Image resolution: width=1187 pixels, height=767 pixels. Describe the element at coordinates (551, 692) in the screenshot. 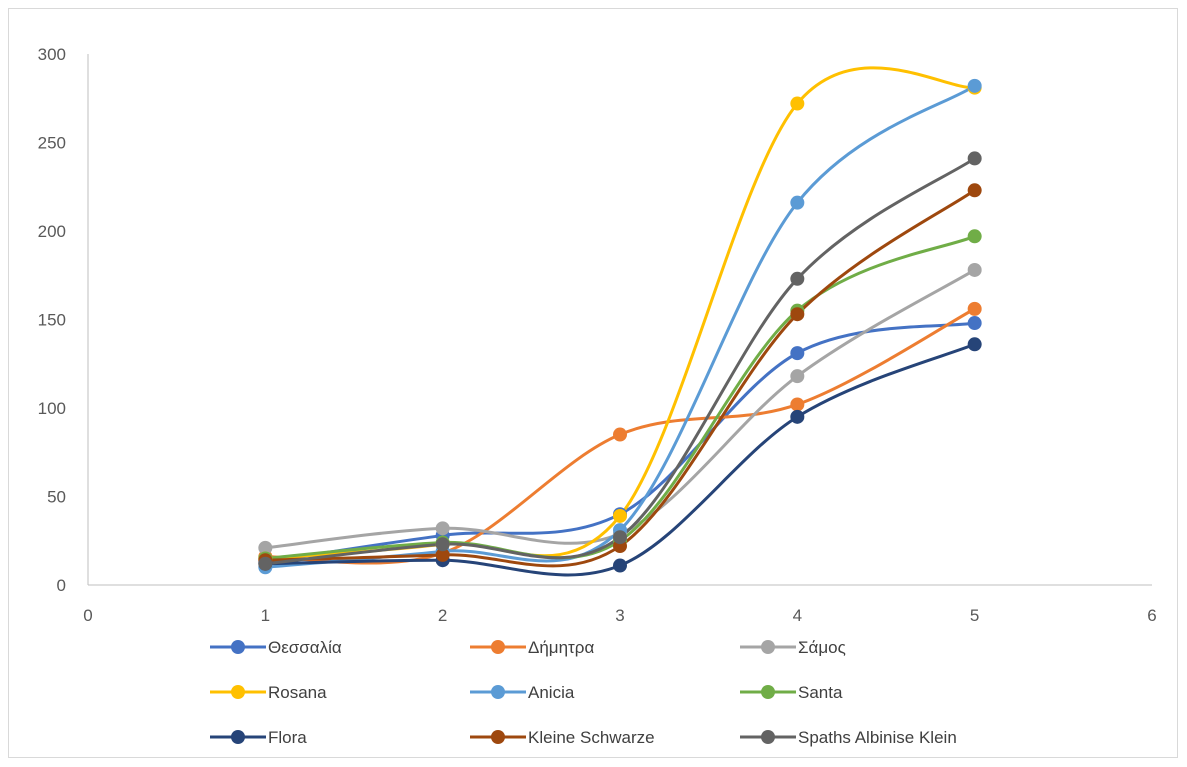

I see `legend-label: Anicia` at that location.